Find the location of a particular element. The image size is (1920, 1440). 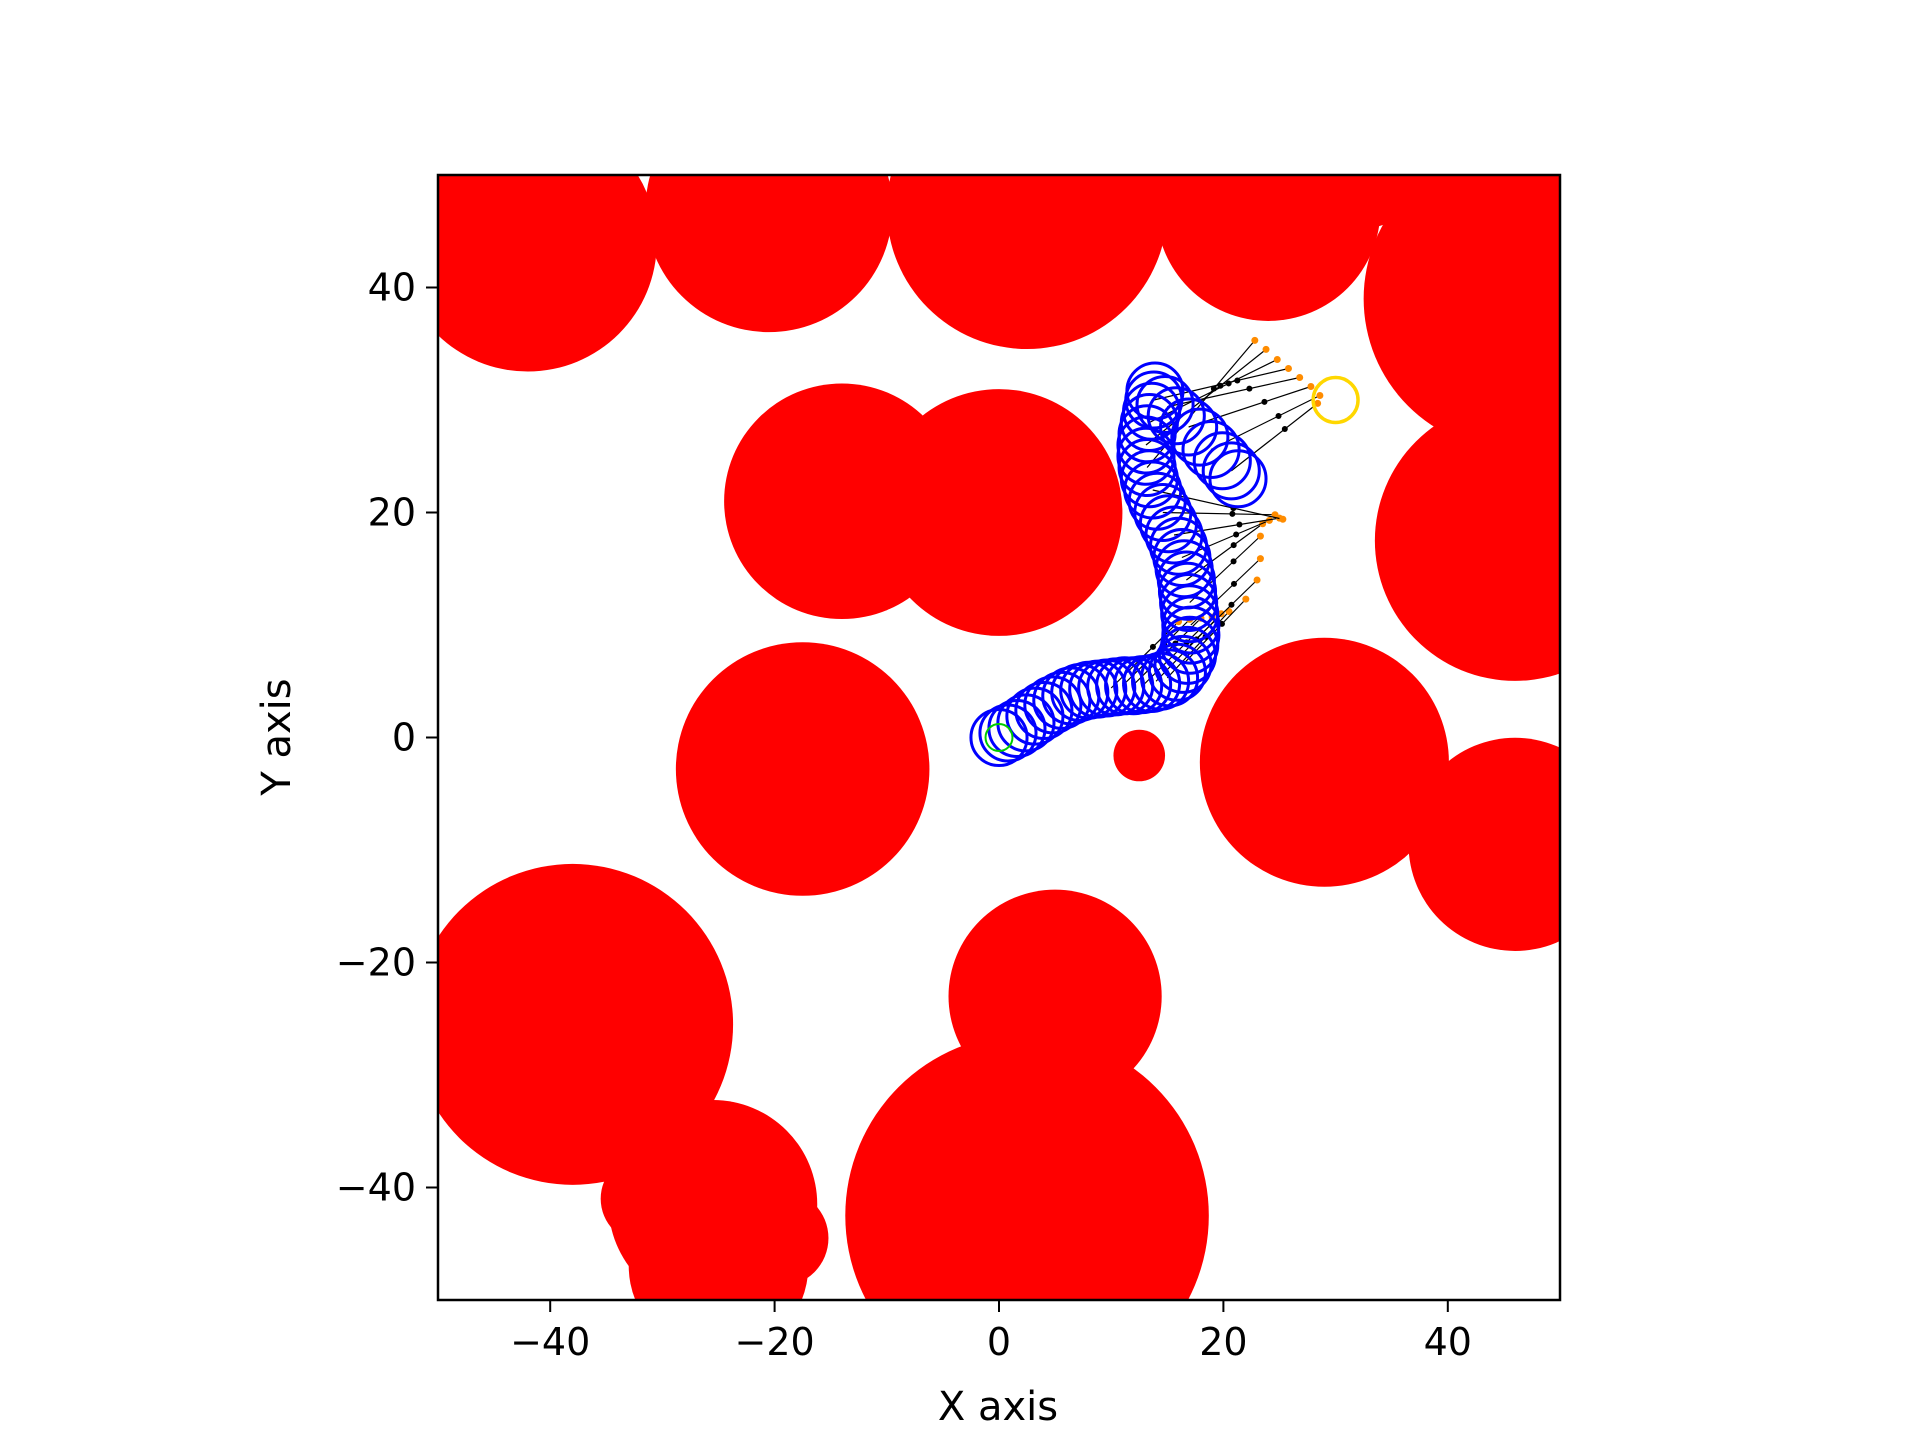

start-marker is located at coordinates (999, 737).